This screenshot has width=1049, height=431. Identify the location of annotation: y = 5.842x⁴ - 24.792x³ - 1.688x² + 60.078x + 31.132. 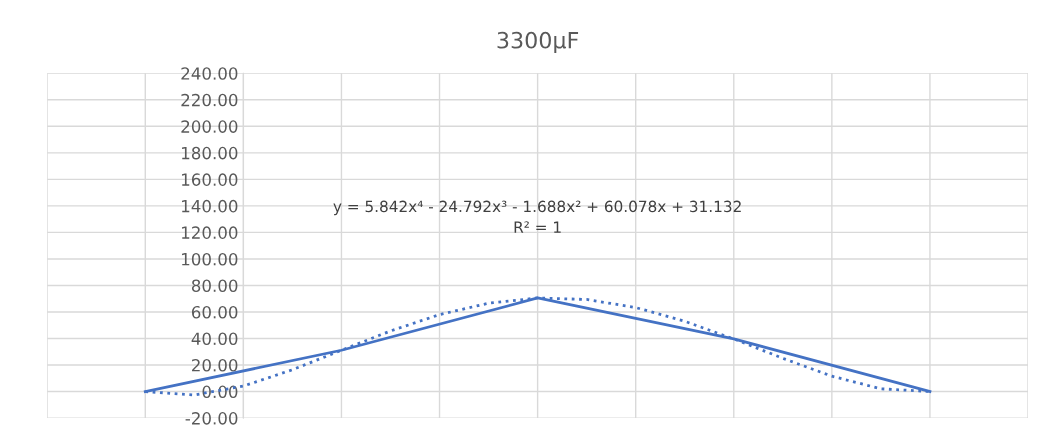
(537, 208).